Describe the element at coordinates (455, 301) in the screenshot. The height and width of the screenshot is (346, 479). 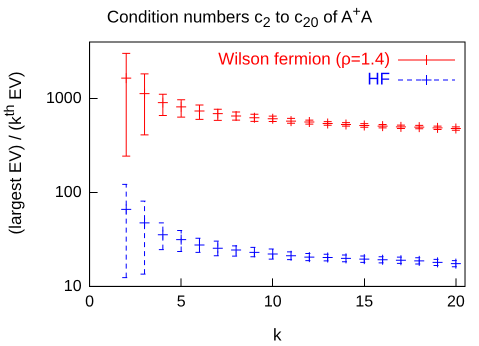
I see `x-tick-label: 20` at that location.